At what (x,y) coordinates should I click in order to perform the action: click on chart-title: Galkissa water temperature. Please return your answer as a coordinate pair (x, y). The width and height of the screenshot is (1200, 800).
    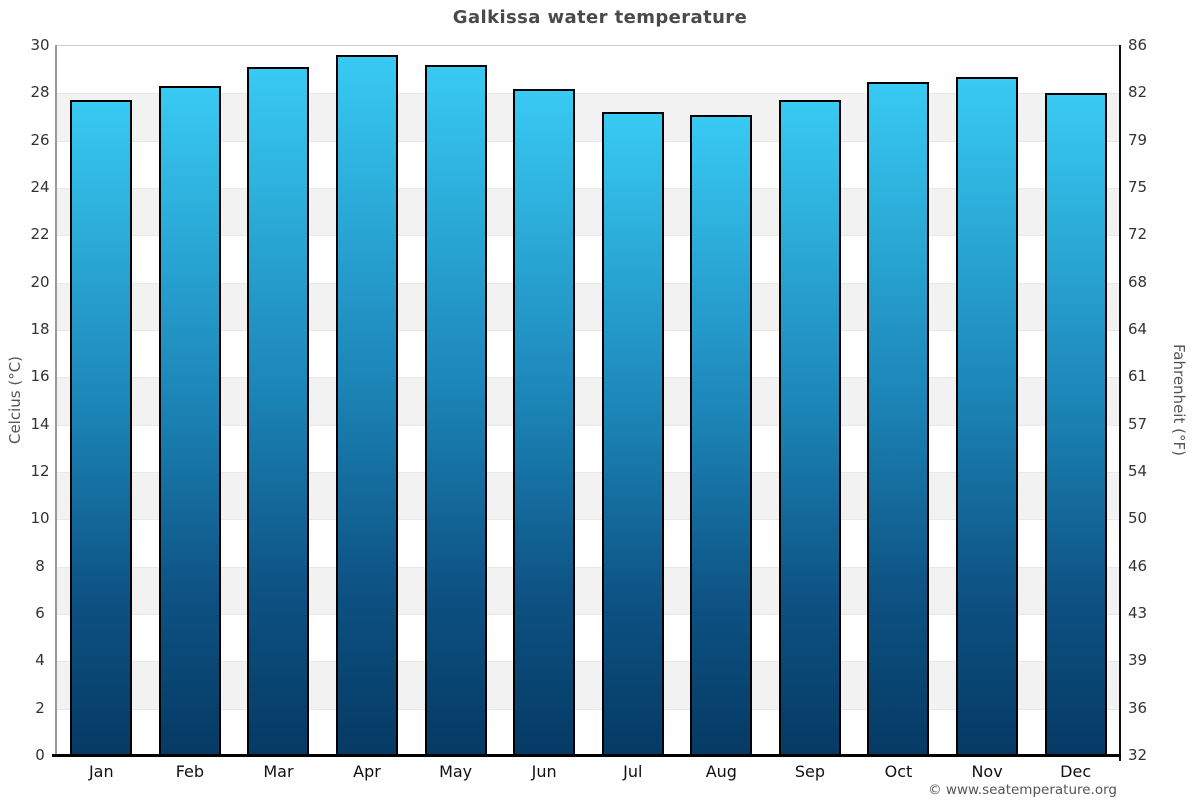
    Looking at the image, I should click on (600, 17).